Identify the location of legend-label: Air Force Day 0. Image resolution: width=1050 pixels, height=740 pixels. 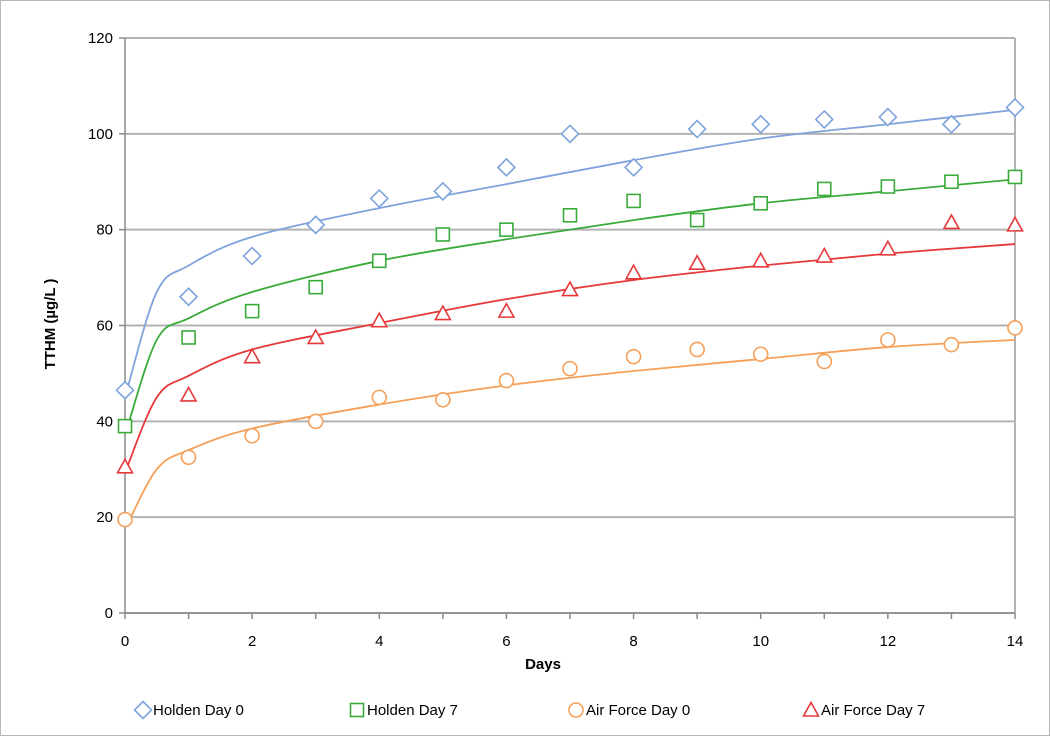
(638, 710).